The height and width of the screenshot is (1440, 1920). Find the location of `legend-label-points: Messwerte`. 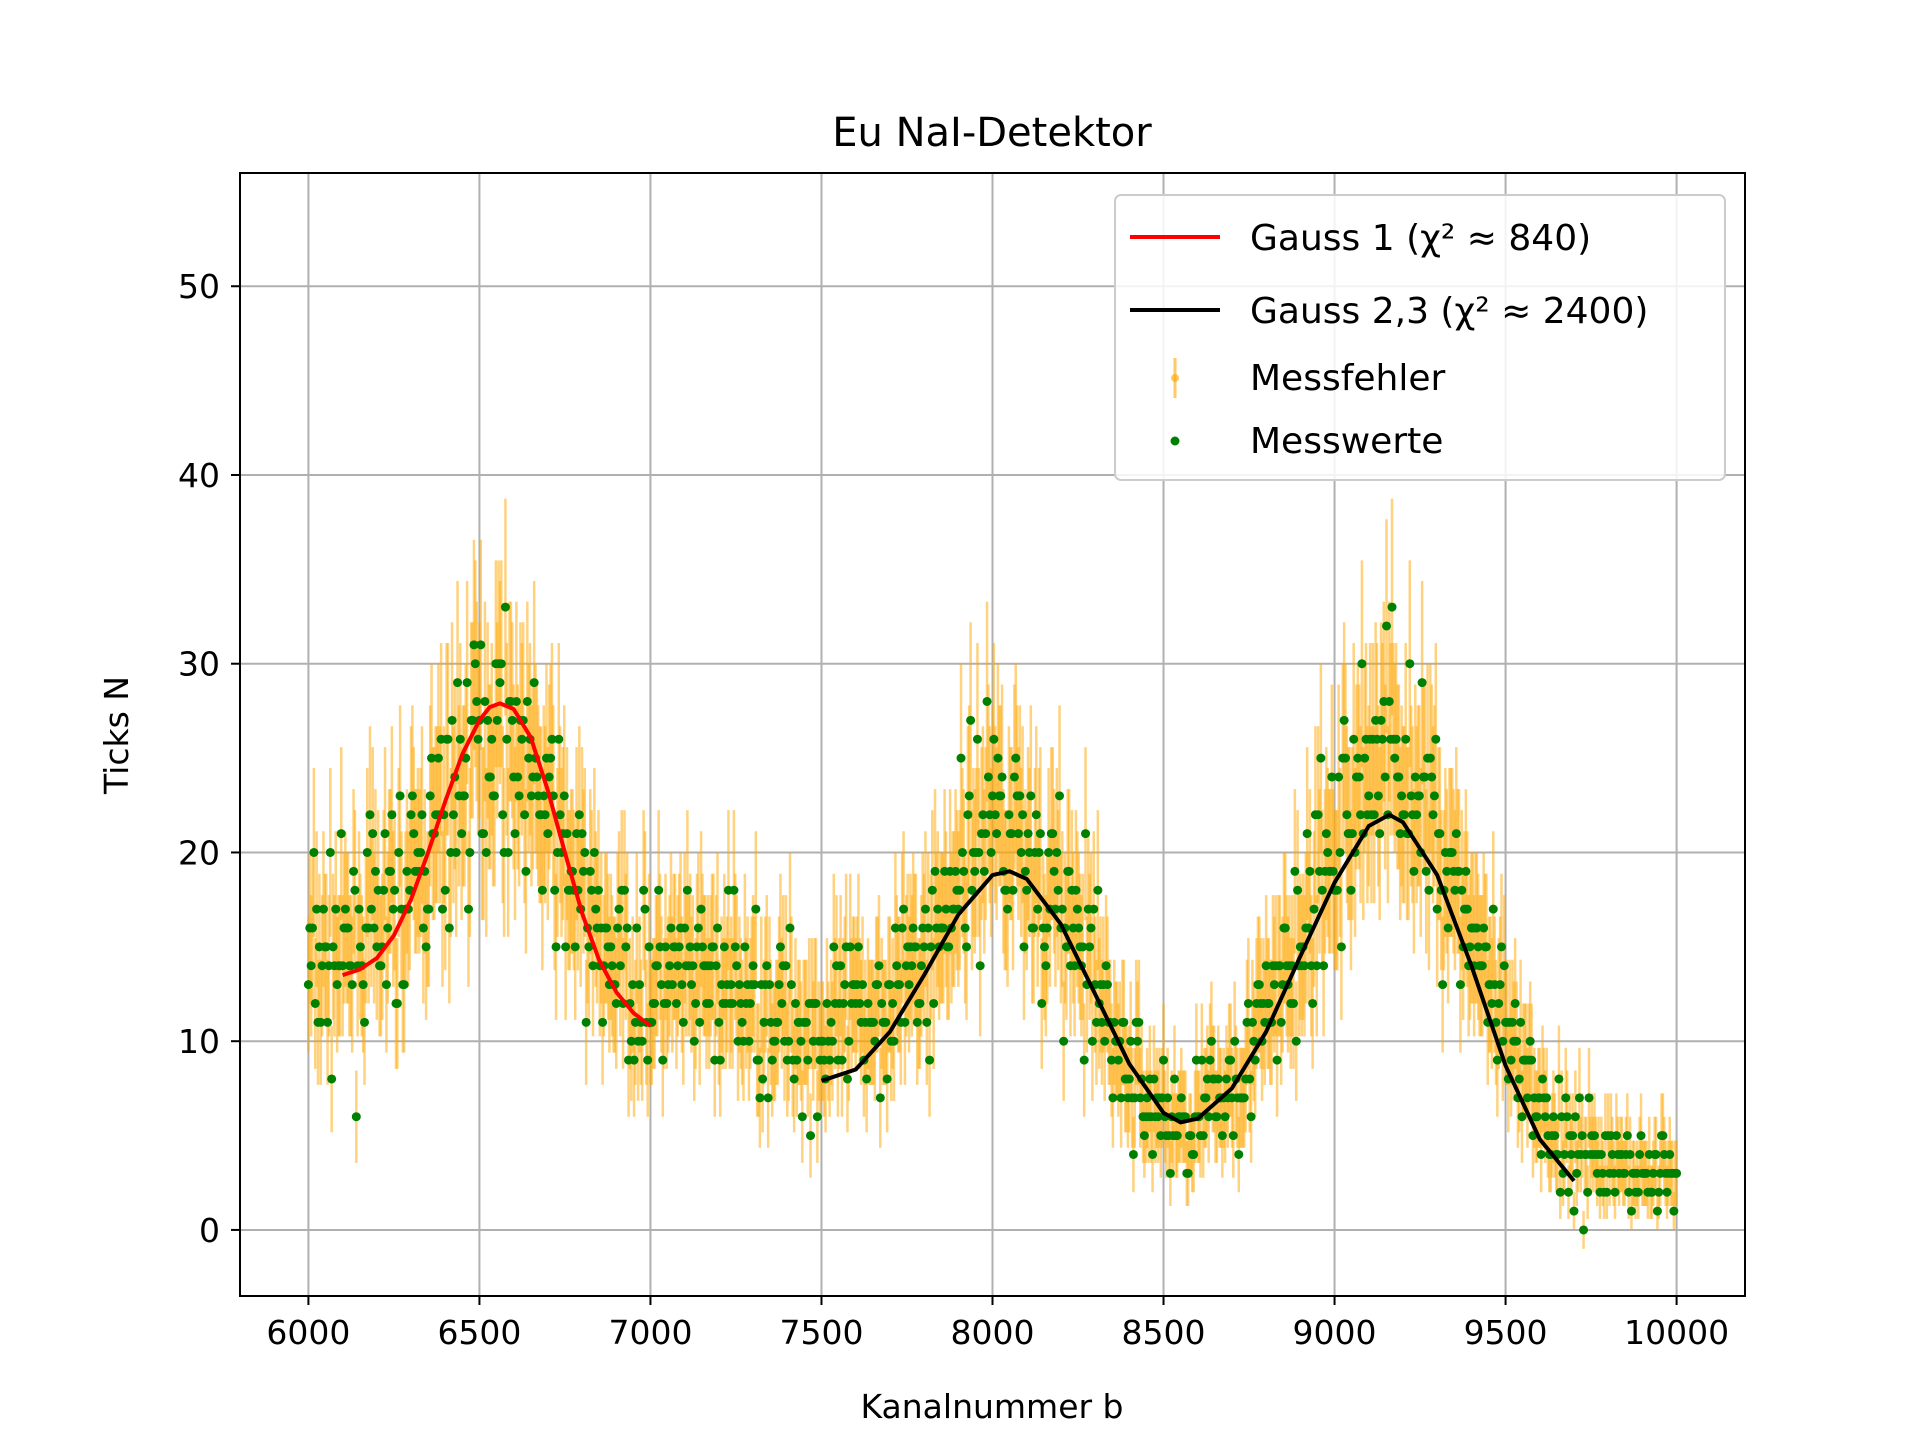

legend-label-points: Messwerte is located at coordinates (1346, 441).